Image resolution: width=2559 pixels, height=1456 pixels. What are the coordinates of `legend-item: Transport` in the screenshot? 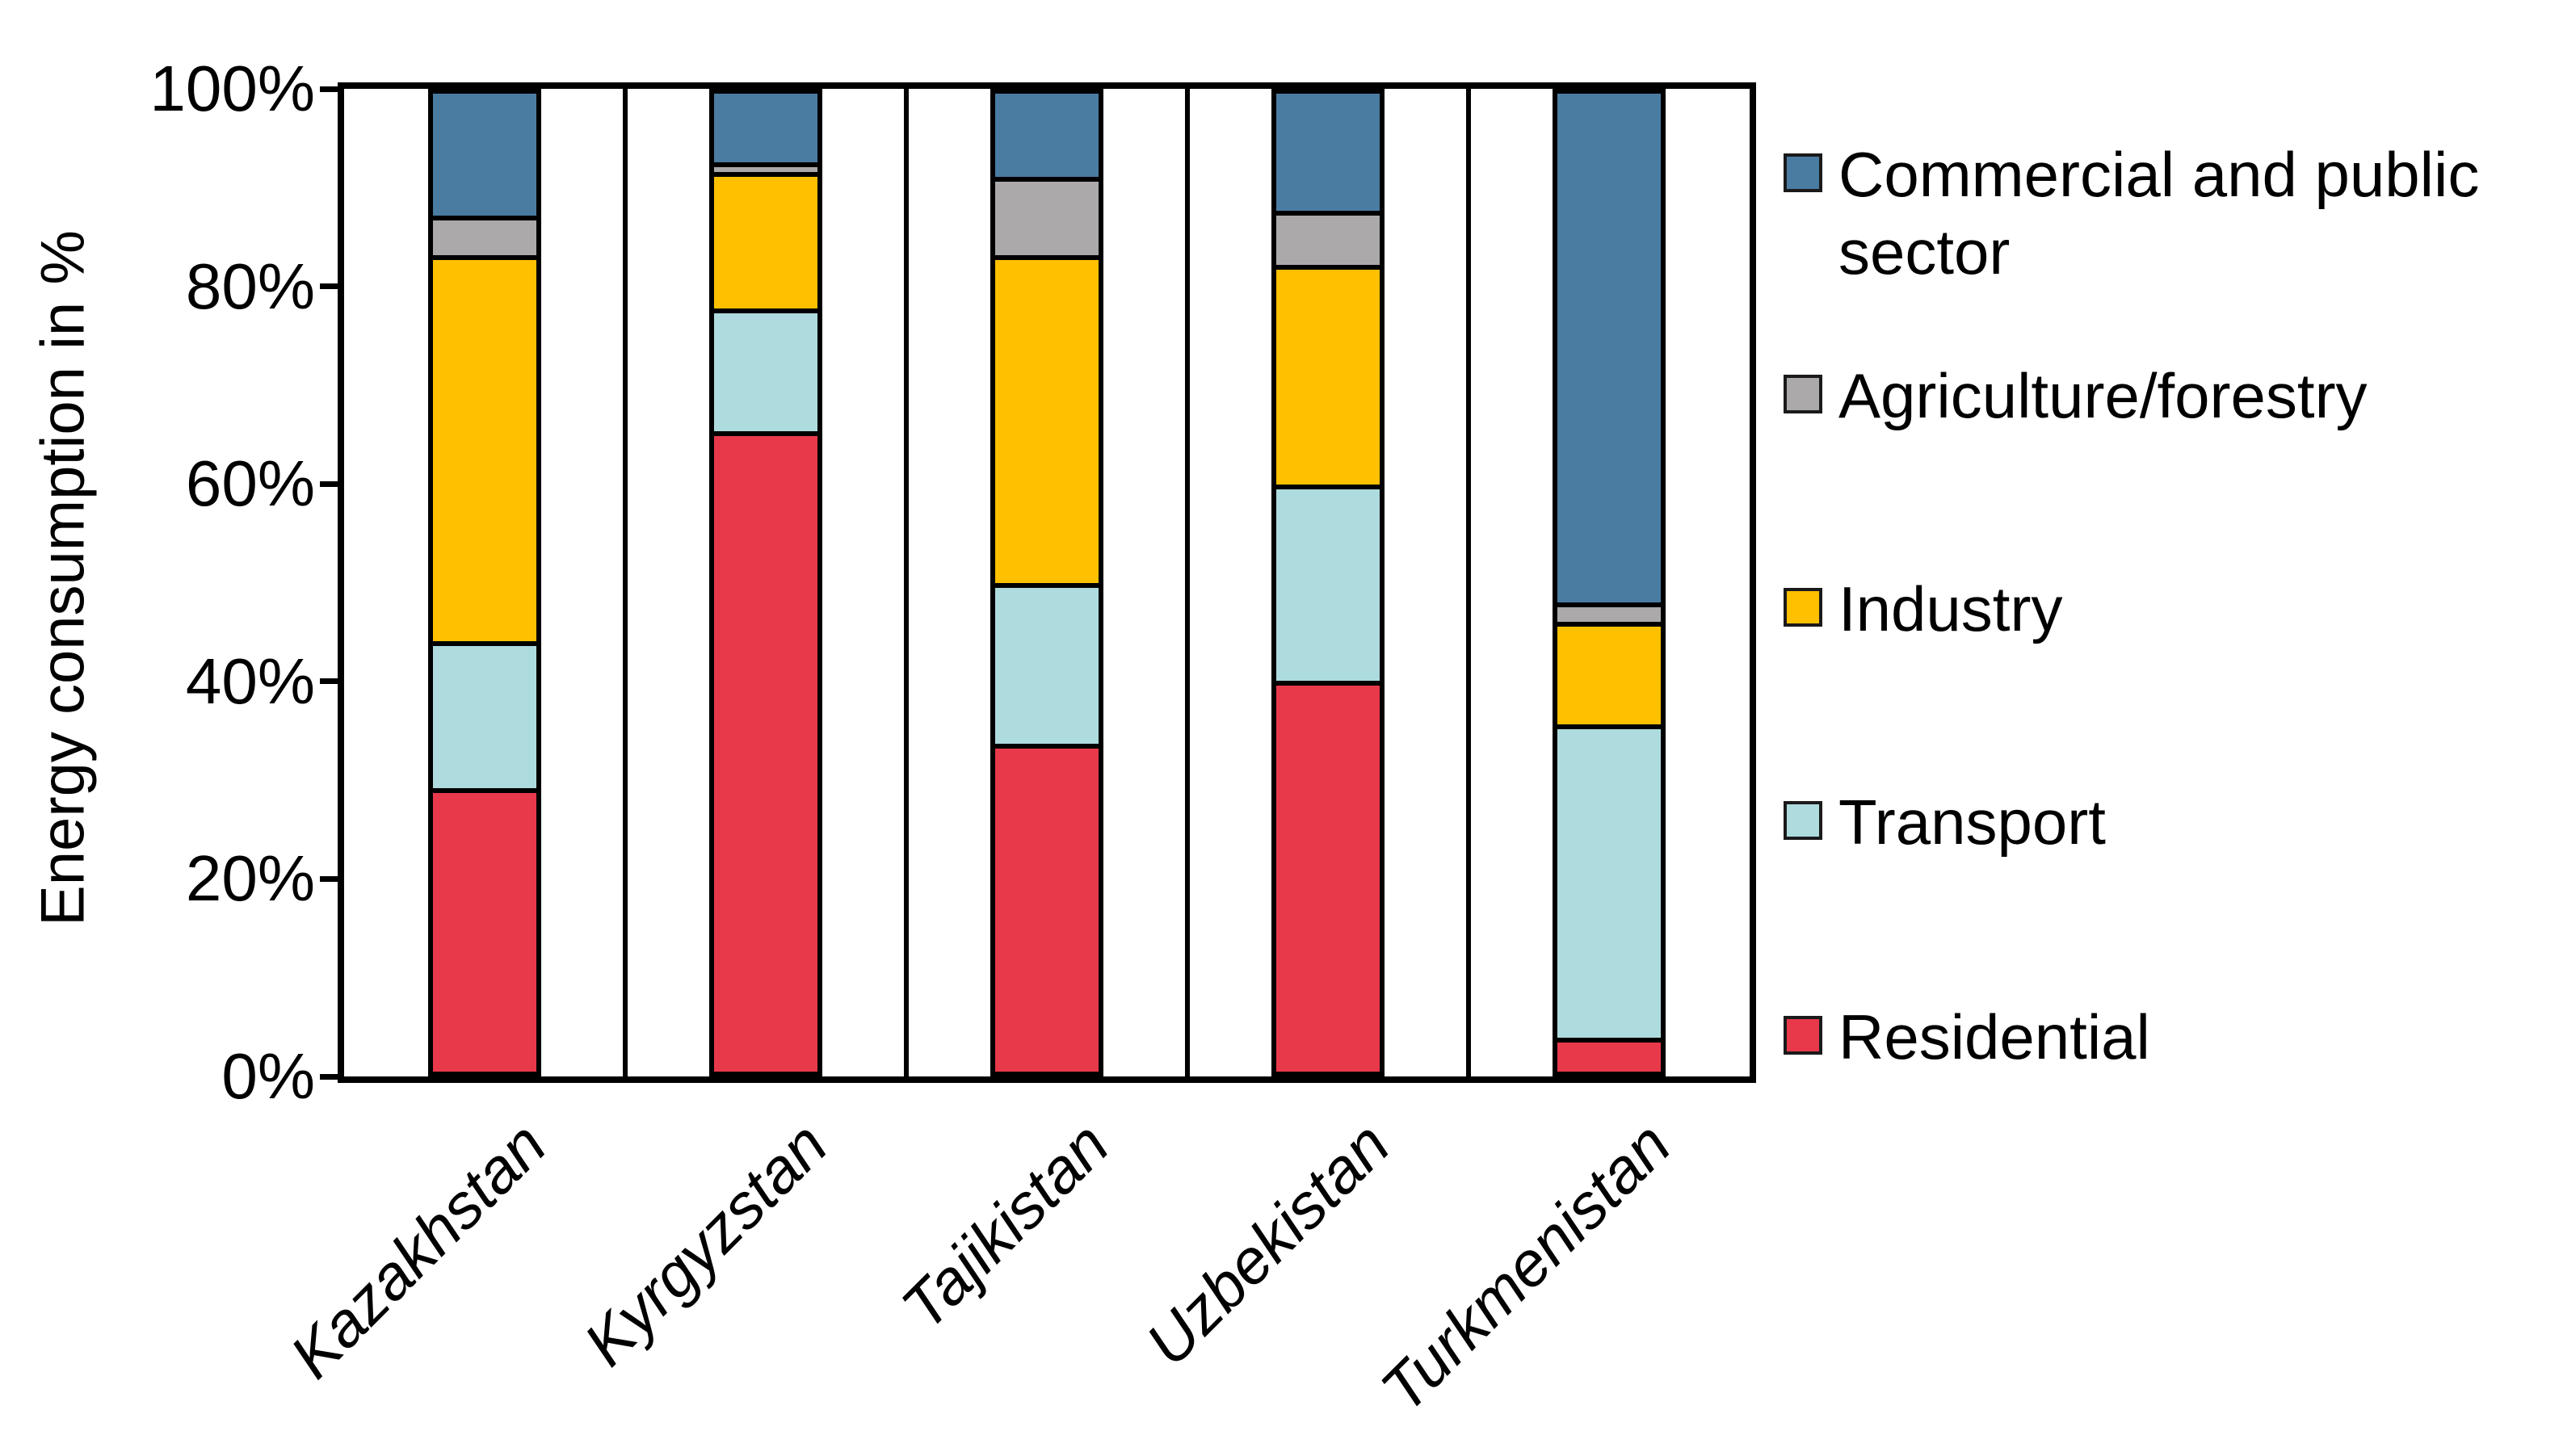 It's located at (1945, 822).